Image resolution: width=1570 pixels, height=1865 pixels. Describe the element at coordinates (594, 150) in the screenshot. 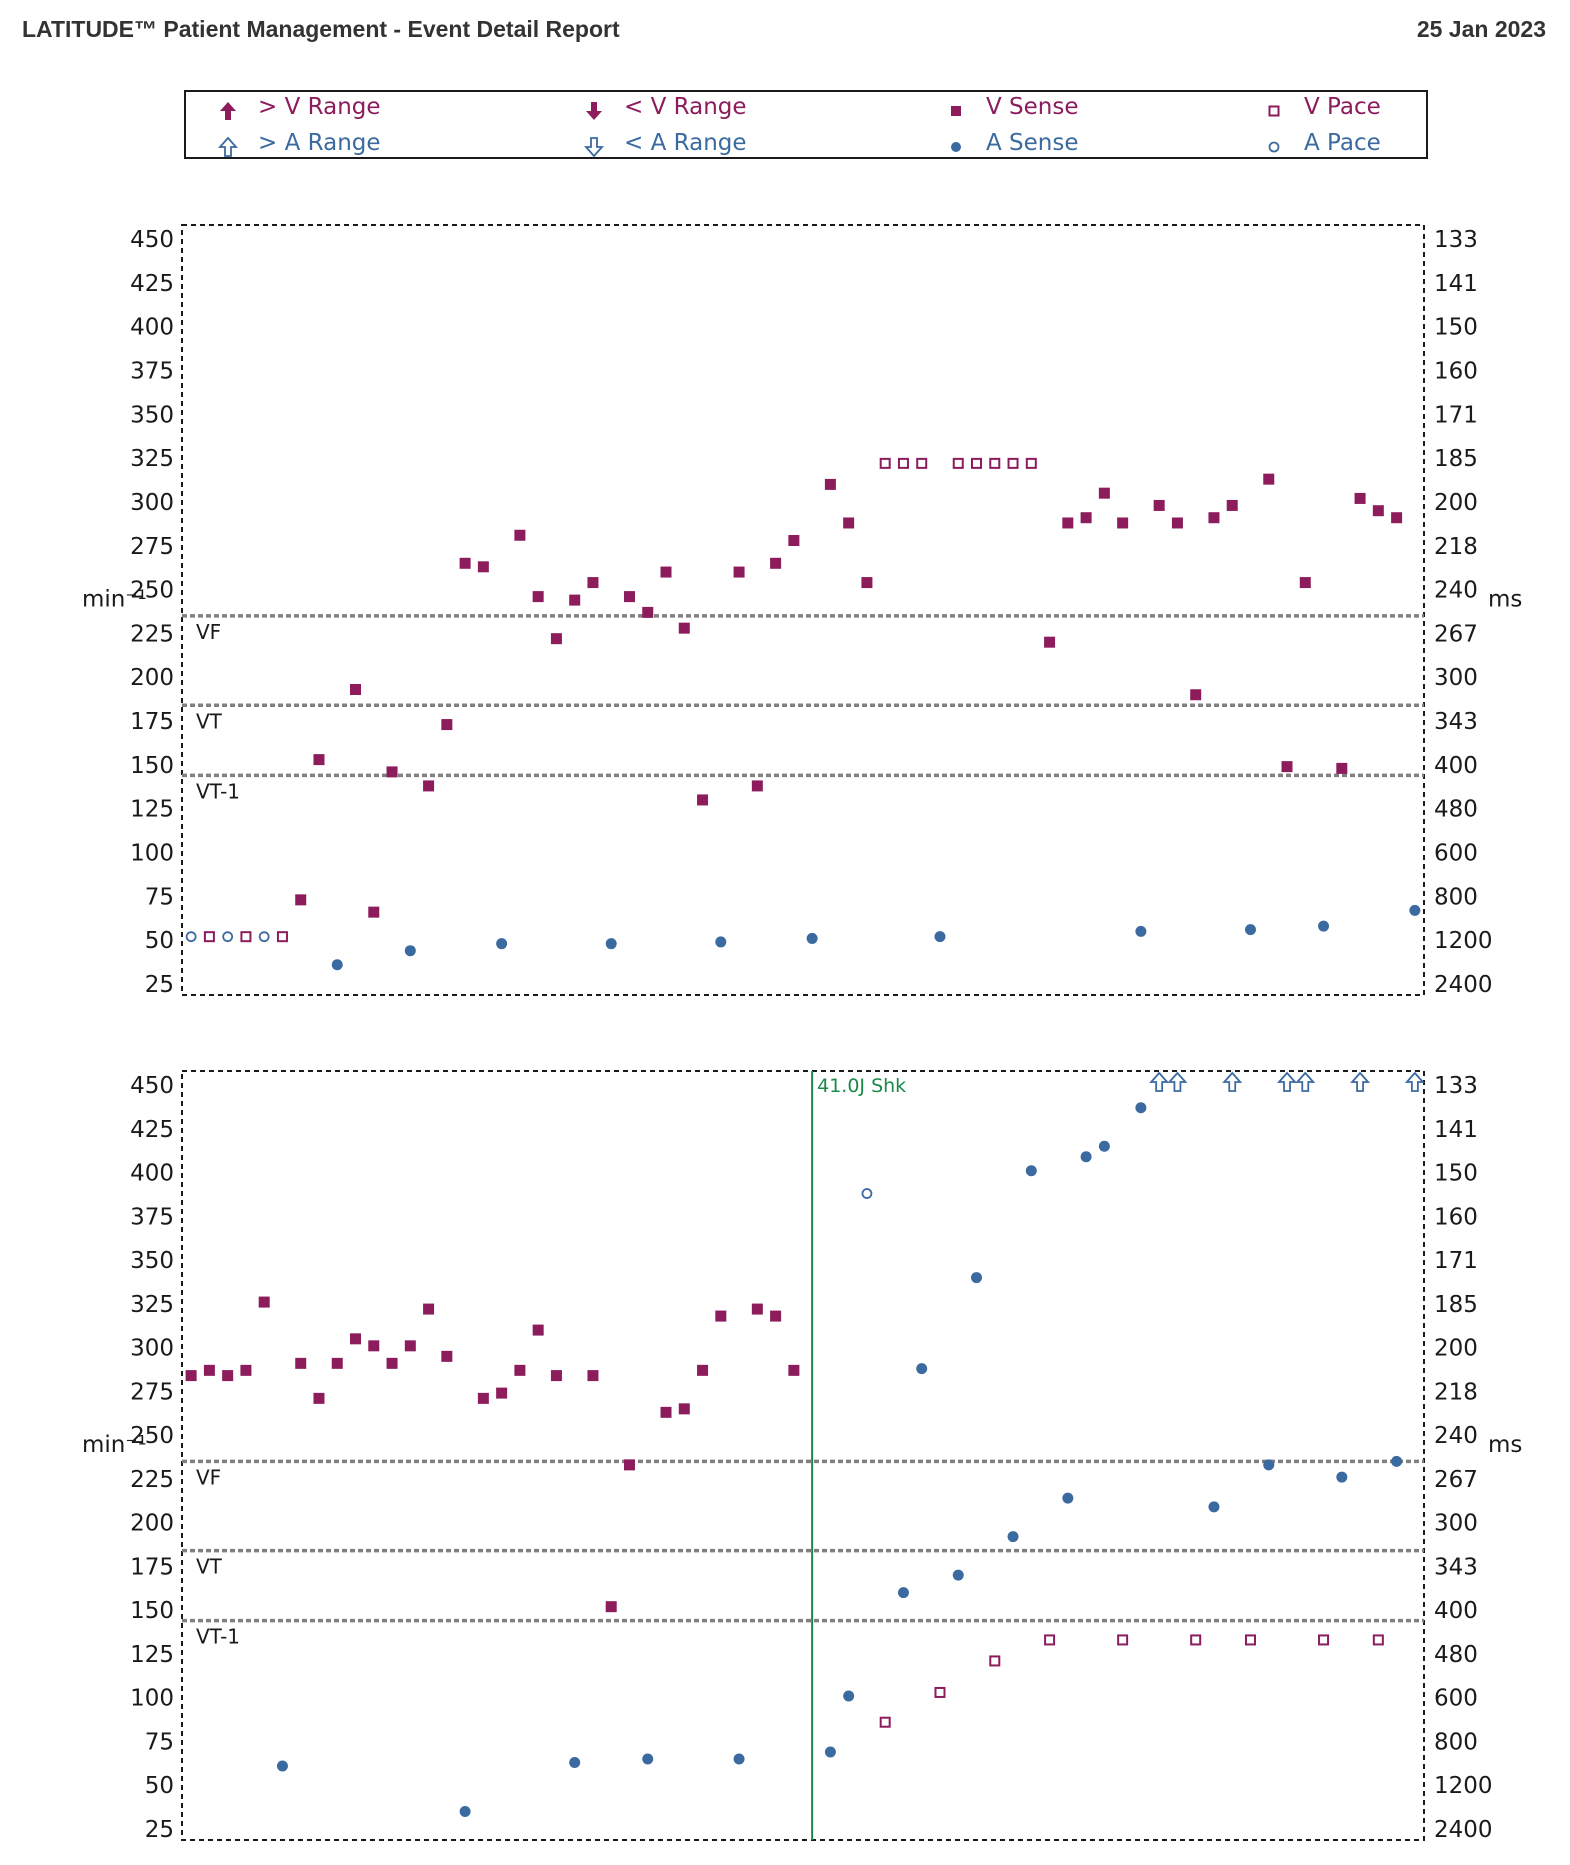

I see `open-down-arrow-icon` at that location.